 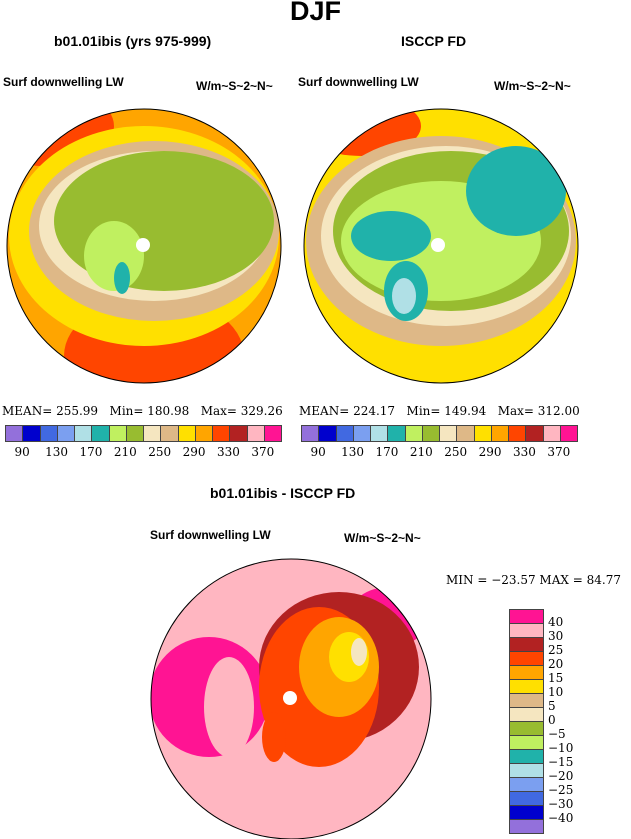 I want to click on colorbar-model-labels: 90 130 170 210 250 290 330 370, so click(x=142, y=453).